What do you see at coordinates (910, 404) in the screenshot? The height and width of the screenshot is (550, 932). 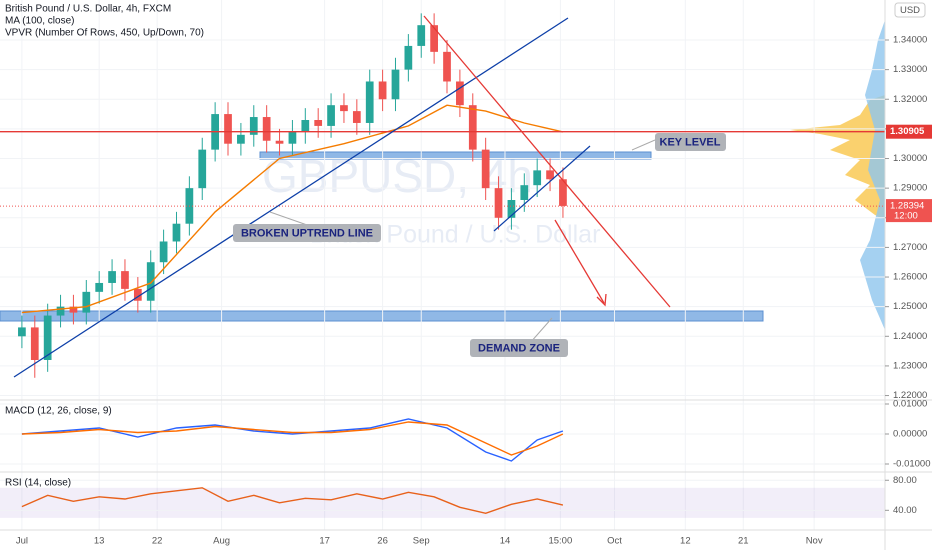 I see `y-tick-label: 0.01000` at bounding box center [910, 404].